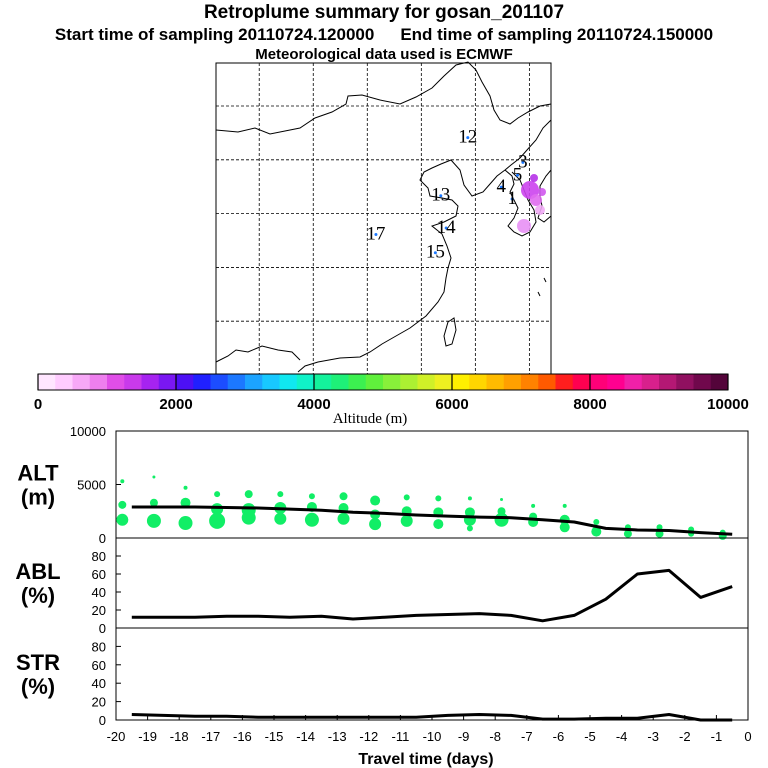 The width and height of the screenshot is (768, 768). I want to click on x-tick-label: -17, so click(210, 736).